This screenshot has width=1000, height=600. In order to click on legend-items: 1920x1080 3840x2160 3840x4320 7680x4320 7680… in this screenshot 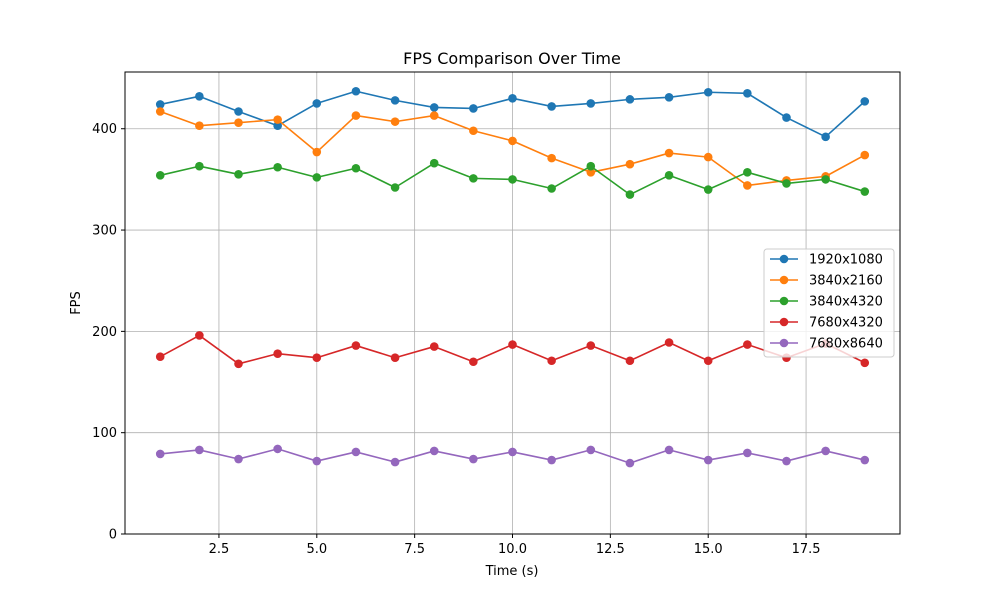, I will do `click(826, 302)`.